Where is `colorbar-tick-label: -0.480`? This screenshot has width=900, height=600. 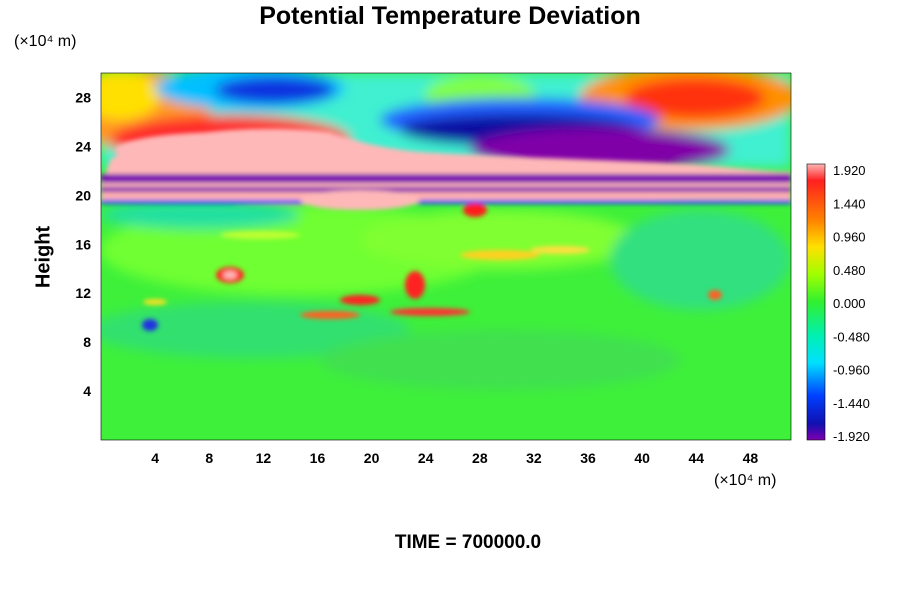
colorbar-tick-label: -0.480 is located at coordinates (851, 336).